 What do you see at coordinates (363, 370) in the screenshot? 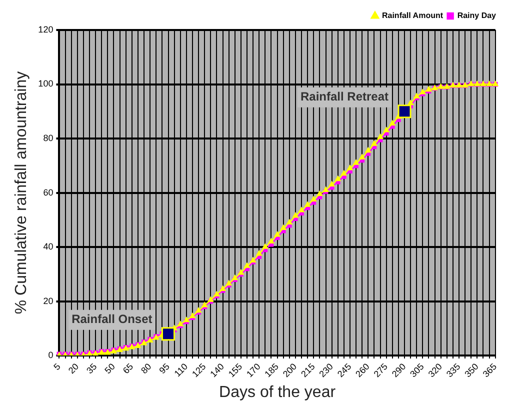
I see `x-tick-label: 260` at bounding box center [363, 370].